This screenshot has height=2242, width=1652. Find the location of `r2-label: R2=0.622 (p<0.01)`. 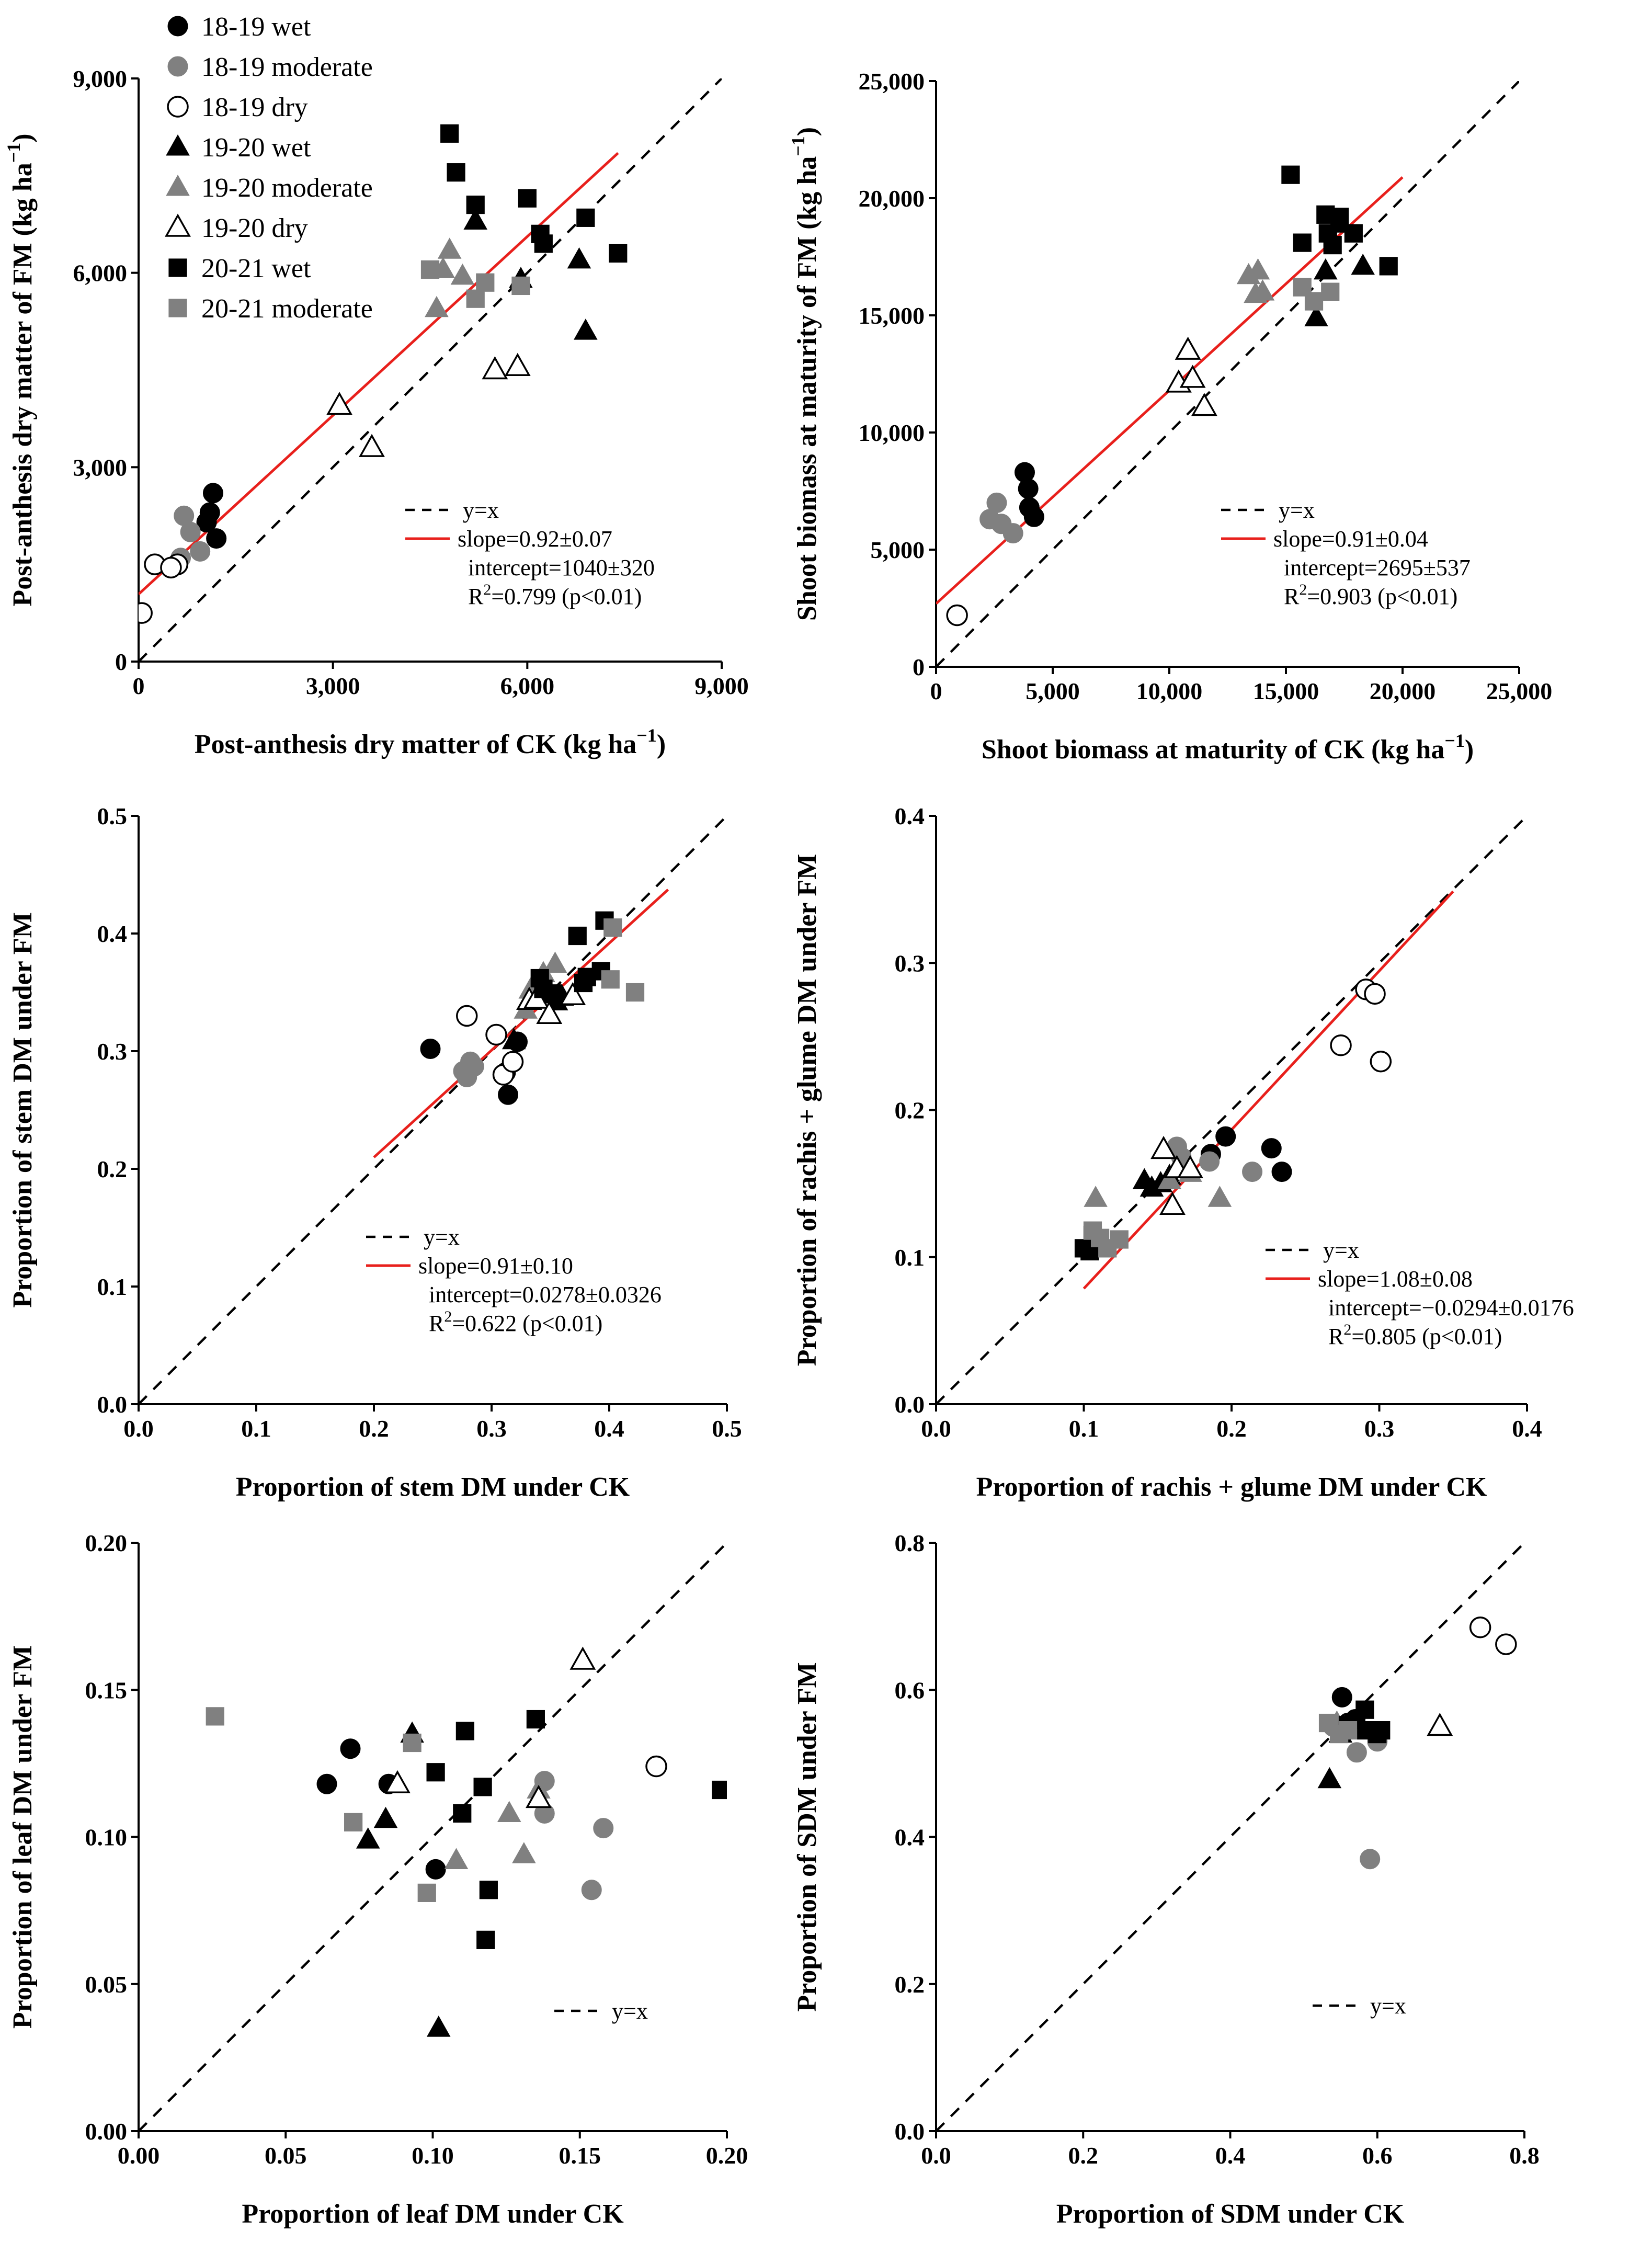

r2-label: R2=0.622 (p<0.01) is located at coordinates (515, 1322).